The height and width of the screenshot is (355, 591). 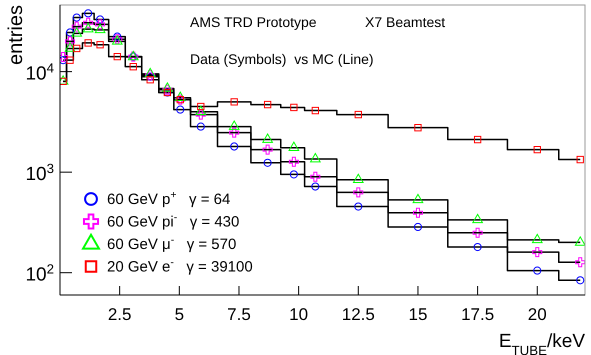 I want to click on y-tick-label: 10$^{3}$, so click(x=39, y=173).